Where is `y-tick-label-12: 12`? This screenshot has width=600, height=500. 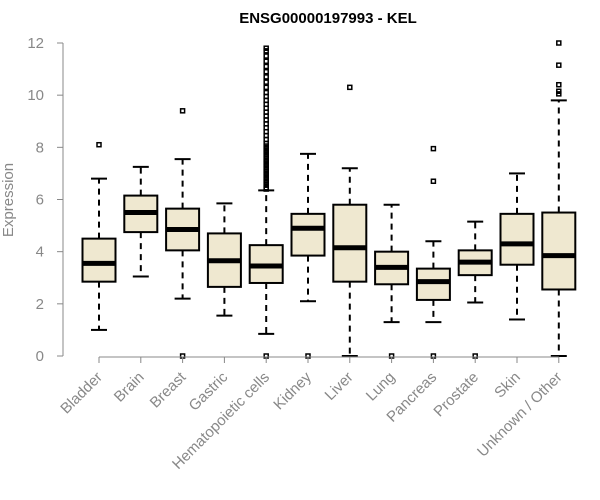 y-tick-label-12: 12 is located at coordinates (35, 43).